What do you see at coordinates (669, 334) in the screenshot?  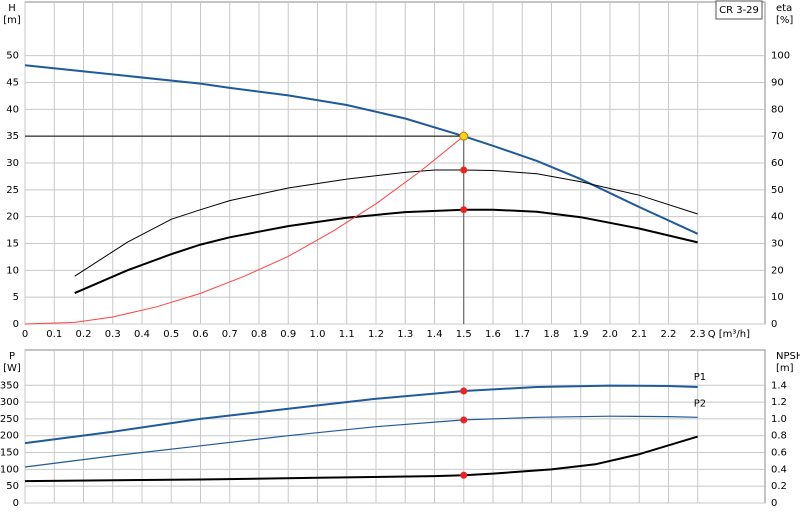 I see `x-tick-label: 2.2` at bounding box center [669, 334].